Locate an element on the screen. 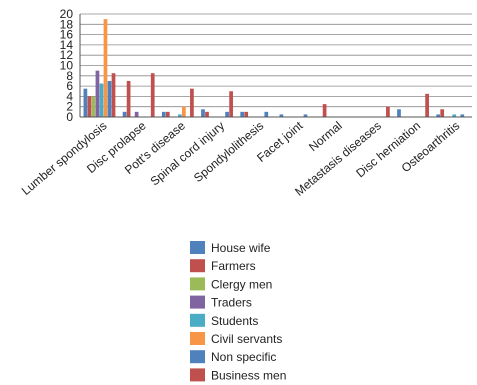 Image resolution: width=477 pixels, height=385 pixels. y-tick-label: 6 is located at coordinates (69, 86).